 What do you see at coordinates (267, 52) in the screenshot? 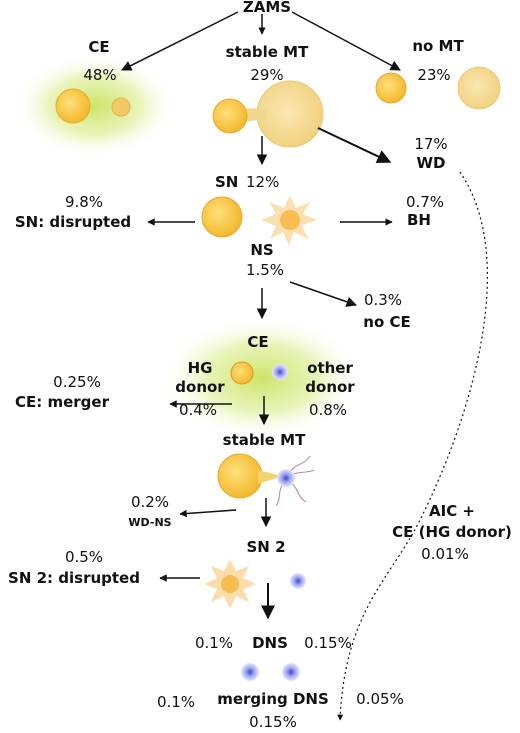
I see `stable-mt-top-label: stable MT` at bounding box center [267, 52].